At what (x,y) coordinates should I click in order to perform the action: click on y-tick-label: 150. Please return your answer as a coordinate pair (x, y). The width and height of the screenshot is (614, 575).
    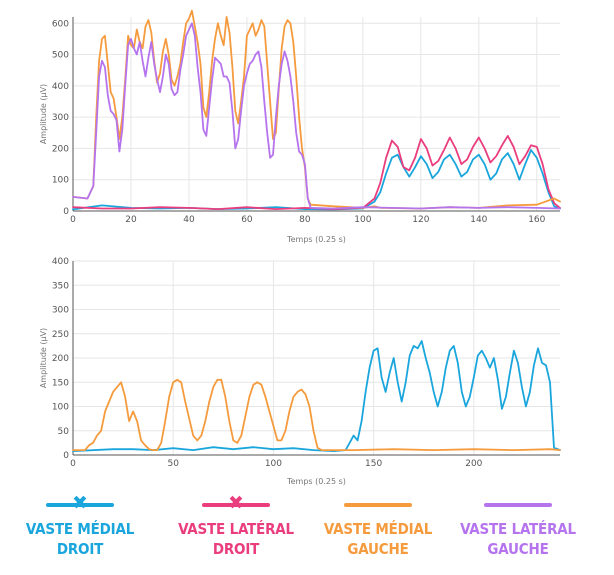
    Looking at the image, I should click on (60, 383).